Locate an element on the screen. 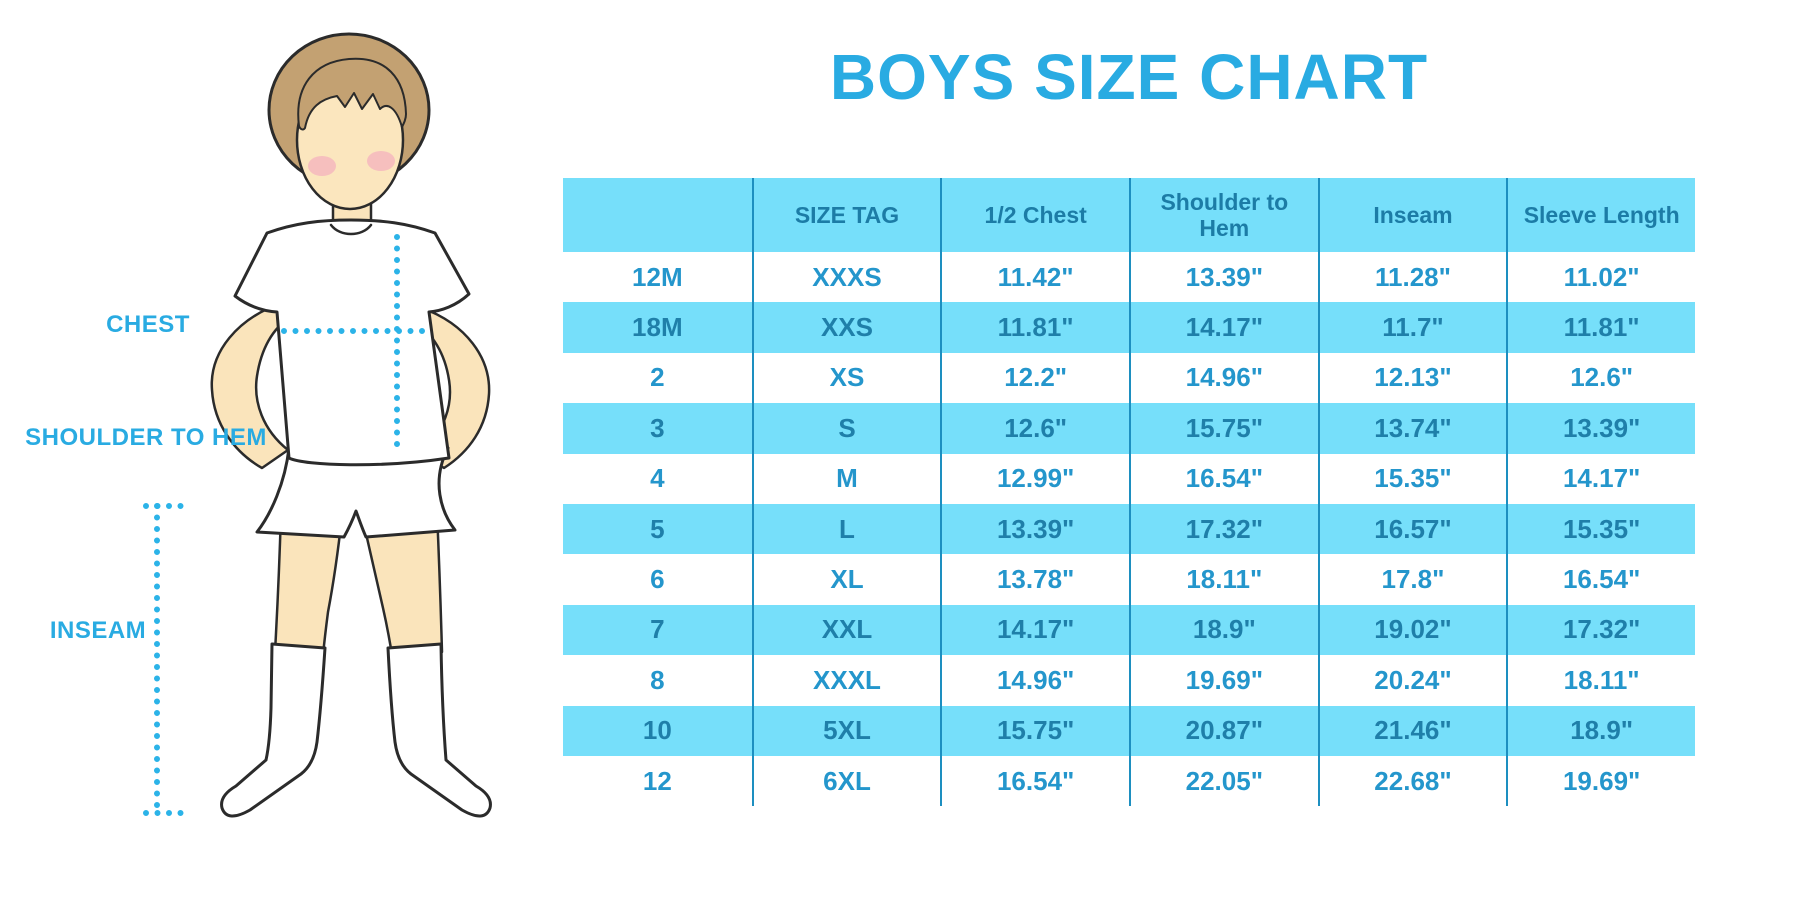 This screenshot has height=900, width=1800. cell-half-chest: 14.17" is located at coordinates (1034, 630).